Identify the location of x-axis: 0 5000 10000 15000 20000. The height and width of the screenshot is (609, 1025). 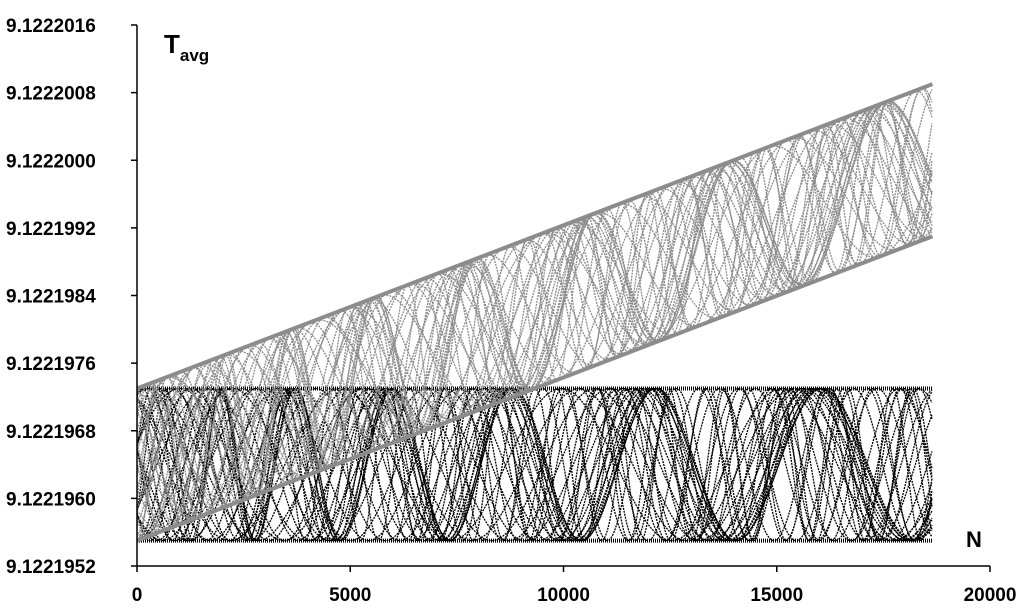
(574, 585).